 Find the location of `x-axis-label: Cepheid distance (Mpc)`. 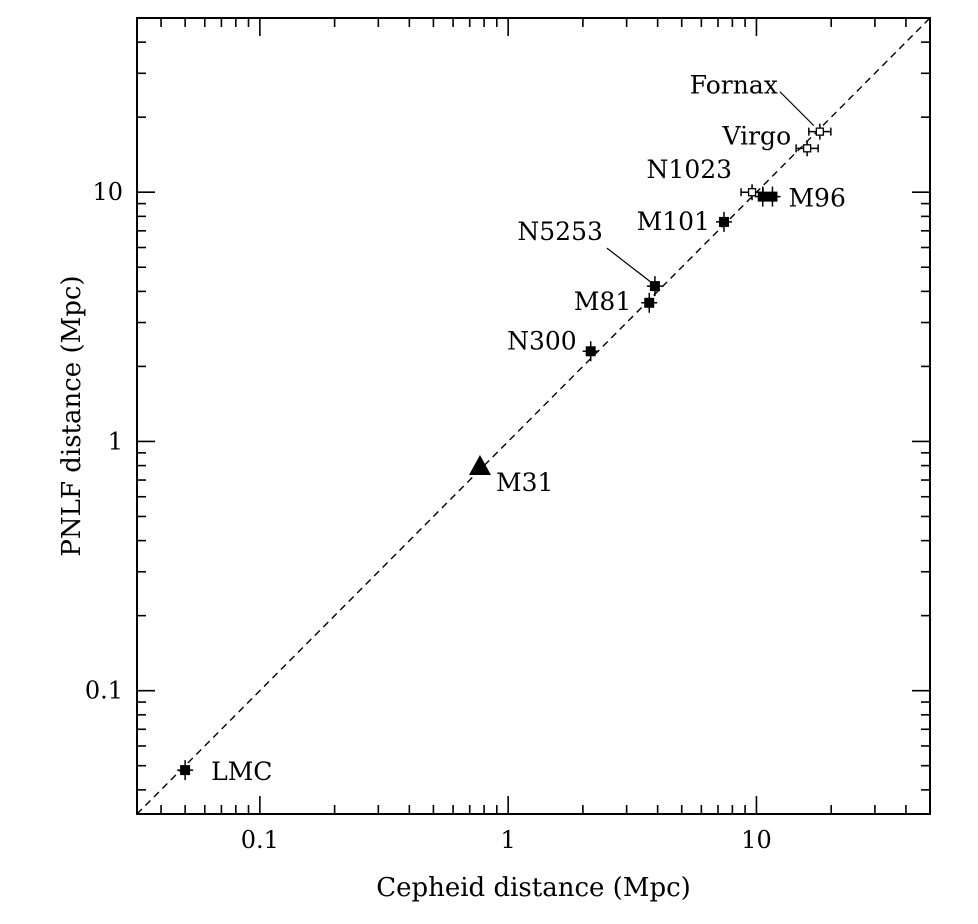

x-axis-label: Cepheid distance (Mpc) is located at coordinates (533, 888).